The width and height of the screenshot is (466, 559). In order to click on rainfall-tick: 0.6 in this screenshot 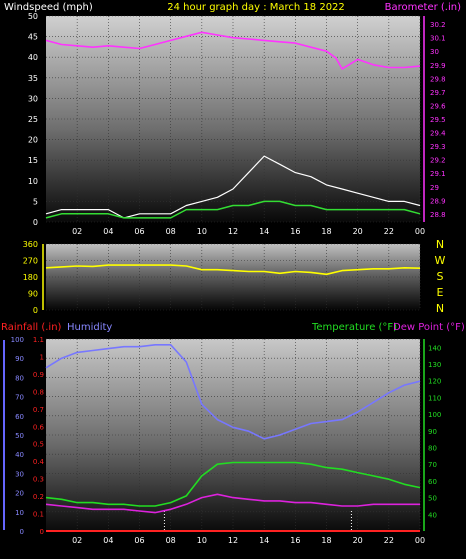, I will do `click(39, 427)`.